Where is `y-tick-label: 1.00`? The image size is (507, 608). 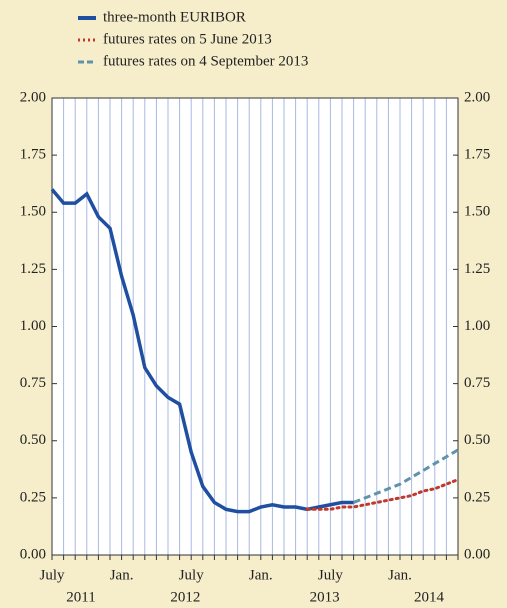
y-tick-label: 1.00 is located at coordinates (33, 326).